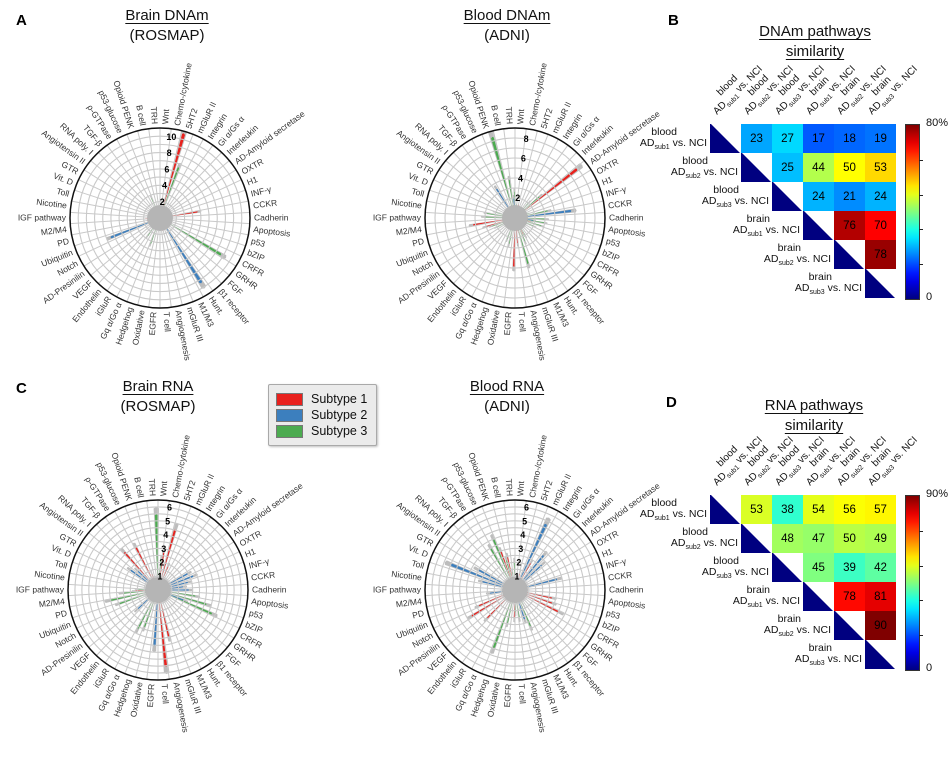 The height and width of the screenshot is (760, 949). Describe the element at coordinates (408, 602) in the screenshot. I see `polar-category-label: M2/M4` at that location.